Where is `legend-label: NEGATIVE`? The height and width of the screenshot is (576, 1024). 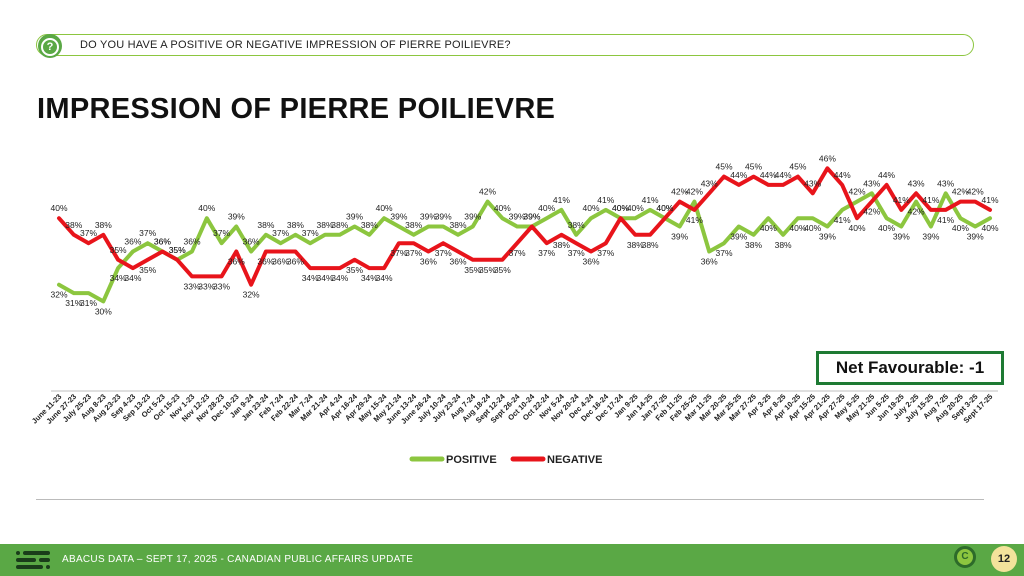
legend-label: NEGATIVE is located at coordinates (574, 460).